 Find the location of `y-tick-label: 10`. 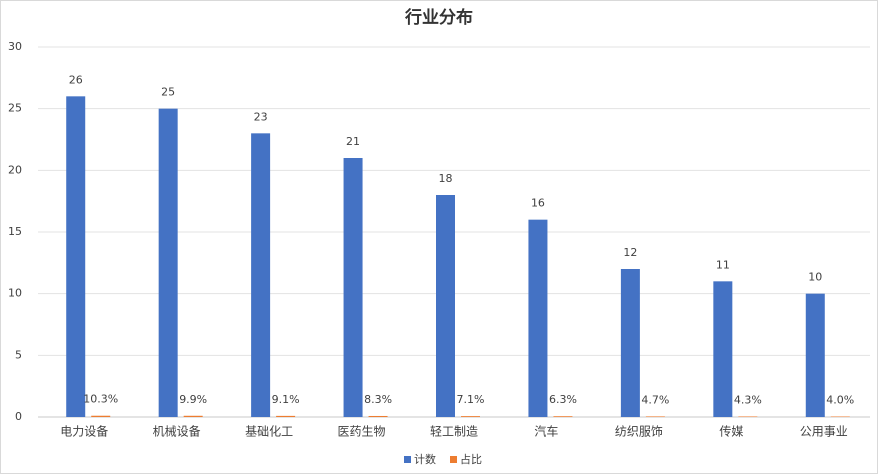

y-tick-label: 10 is located at coordinates (15, 293).